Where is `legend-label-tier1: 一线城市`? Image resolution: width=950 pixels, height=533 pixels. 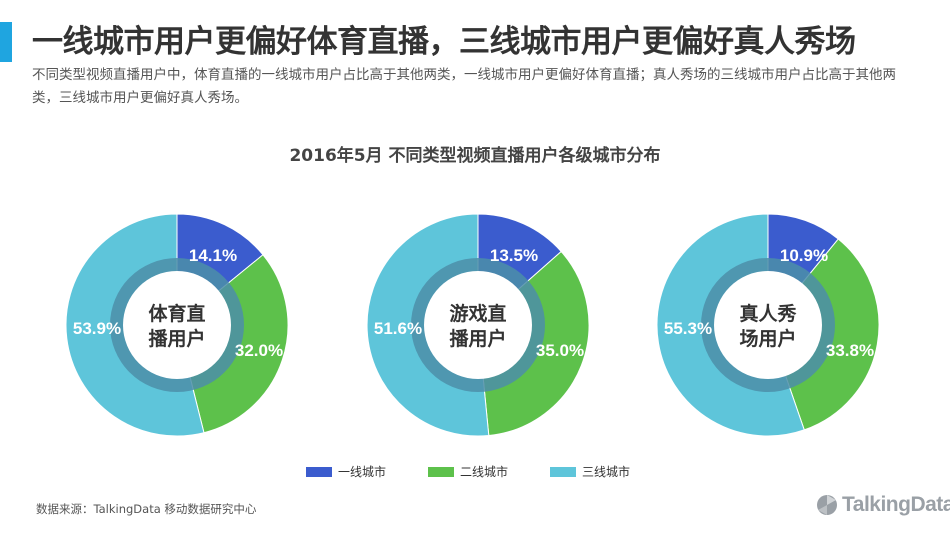
legend-label-tier1: 一线城市 is located at coordinates (362, 472).